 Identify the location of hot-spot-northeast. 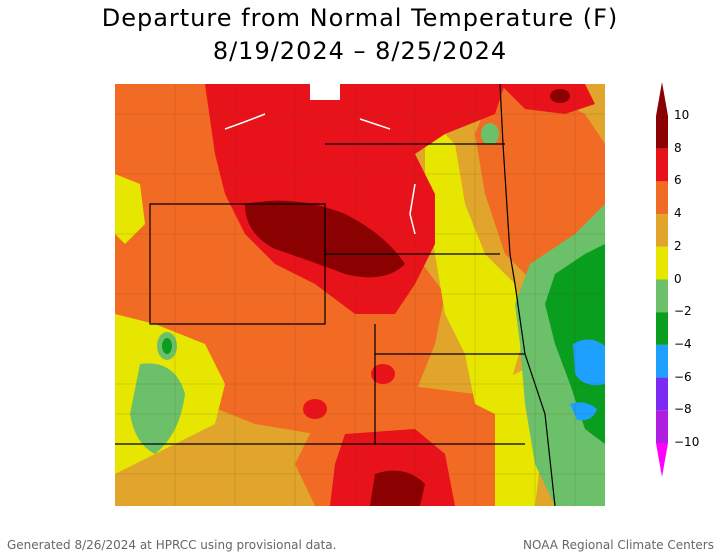
(560, 96).